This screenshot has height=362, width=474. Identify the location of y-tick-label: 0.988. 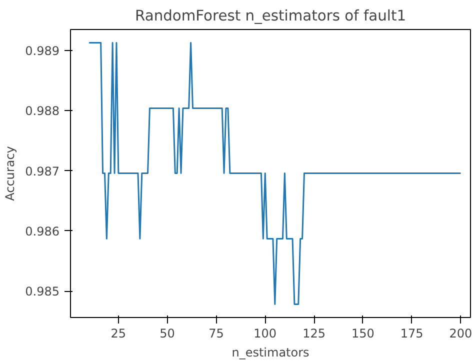
(42, 111).